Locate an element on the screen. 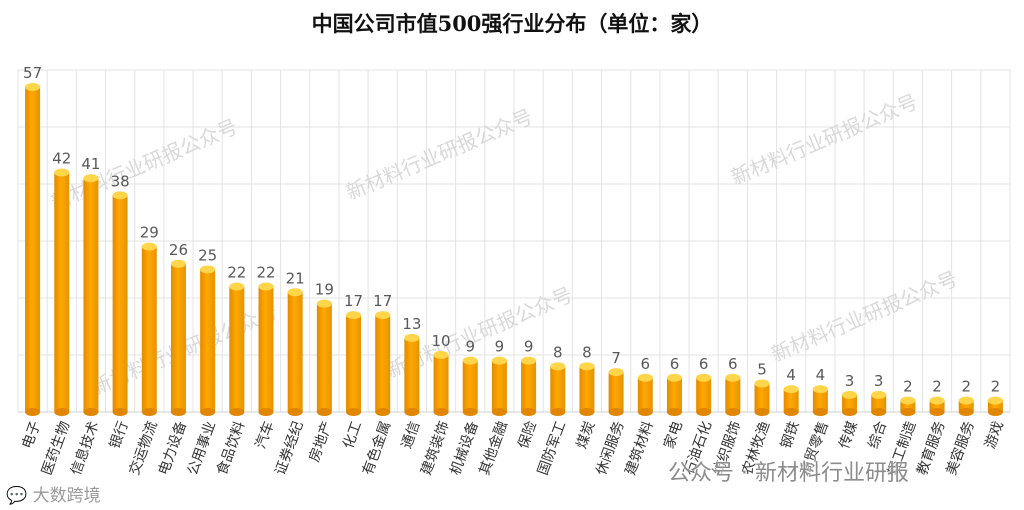 The image size is (1024, 510). value-label: 4 is located at coordinates (821, 375).